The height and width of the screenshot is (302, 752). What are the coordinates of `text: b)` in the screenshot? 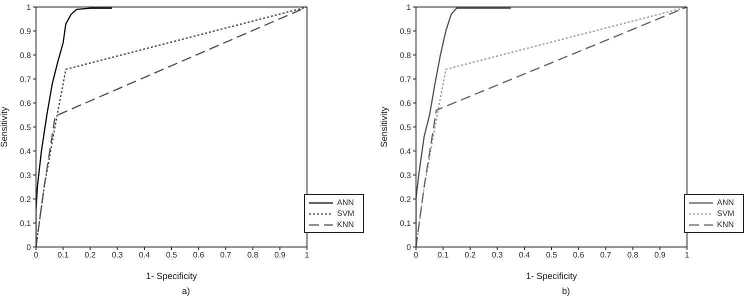 It's located at (565, 291).